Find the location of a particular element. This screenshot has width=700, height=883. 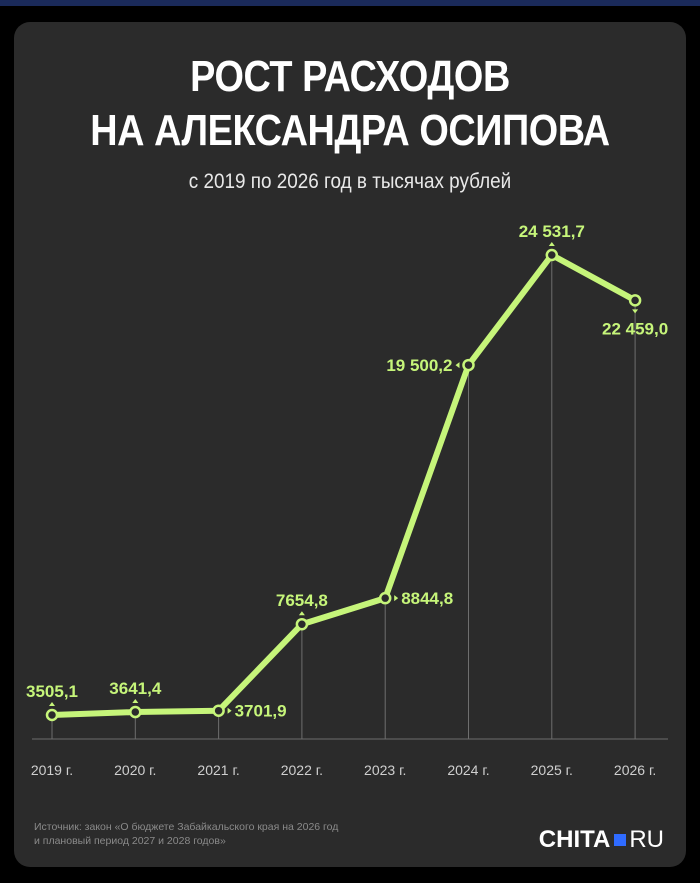

x-tick-label: 2022 г. is located at coordinates (302, 770).